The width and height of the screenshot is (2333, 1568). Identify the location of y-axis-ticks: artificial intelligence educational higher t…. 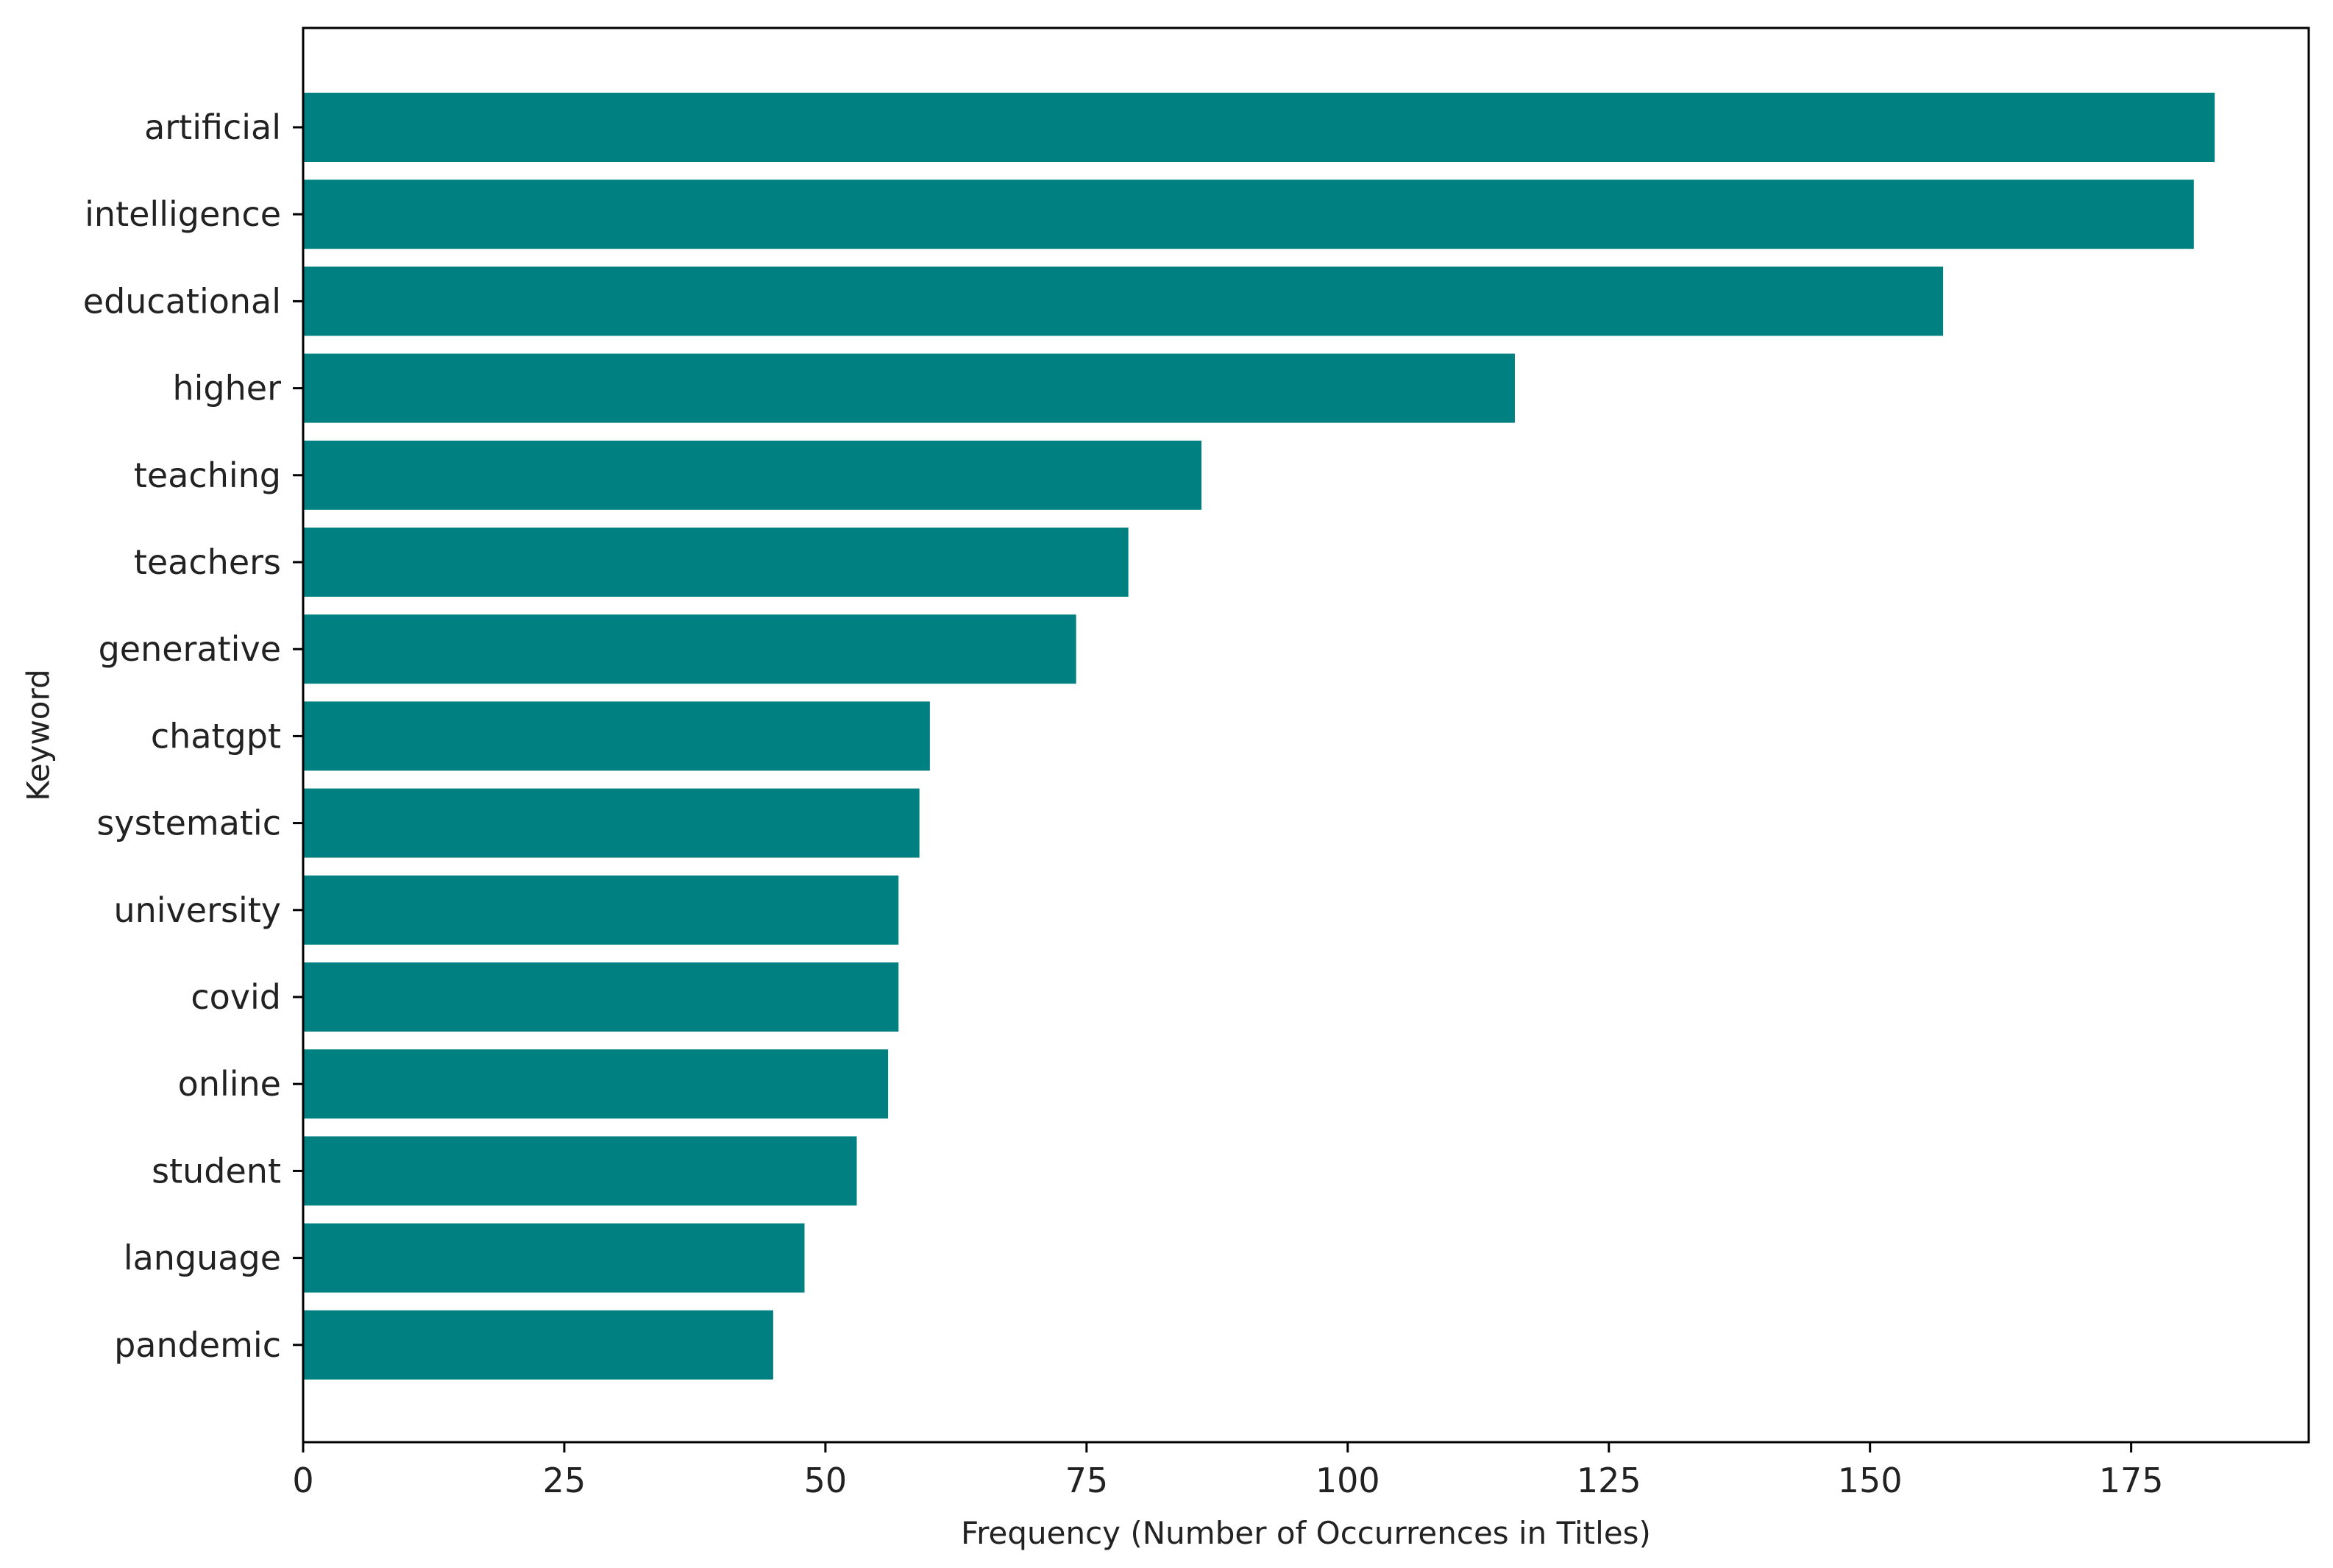
(193, 736).